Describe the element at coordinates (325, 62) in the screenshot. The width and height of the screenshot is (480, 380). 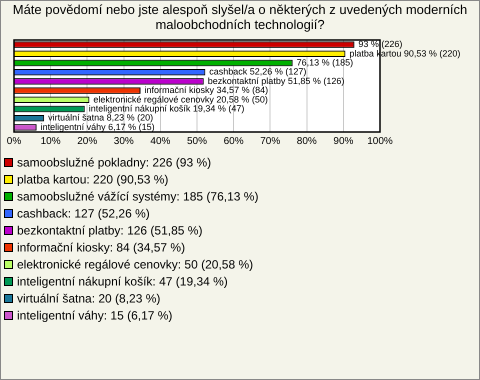
I see `data-label: 76,13 % (185)` at that location.